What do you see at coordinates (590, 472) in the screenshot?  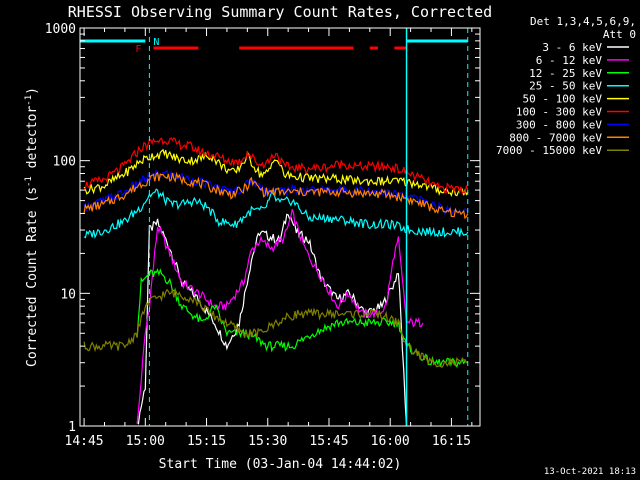 I see `footer-date: 13-Oct-2021 18:13` at bounding box center [590, 472].